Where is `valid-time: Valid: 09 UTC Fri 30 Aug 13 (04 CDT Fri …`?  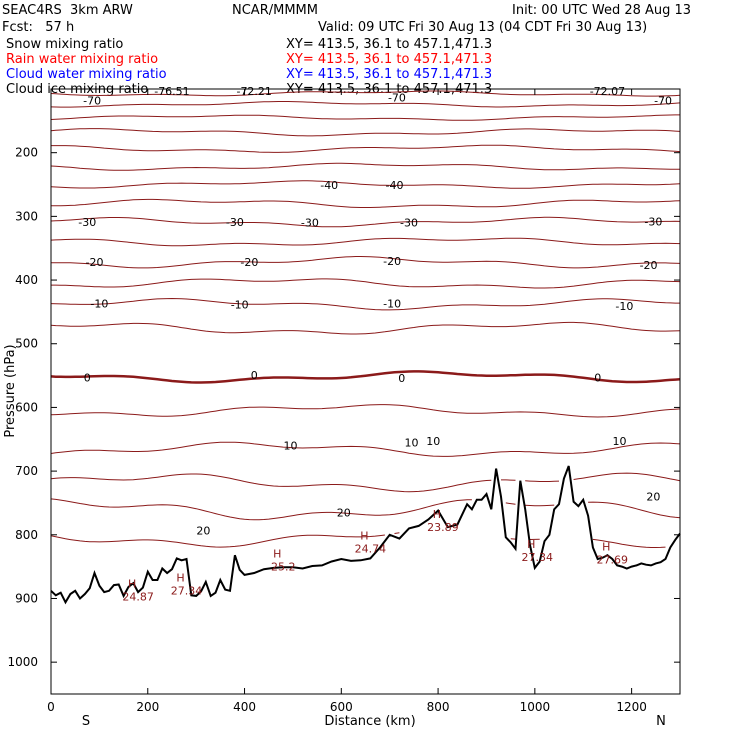
valid-time: Valid: 09 UTC Fri 30 Aug 13 (04 CDT Fri … is located at coordinates (483, 27).